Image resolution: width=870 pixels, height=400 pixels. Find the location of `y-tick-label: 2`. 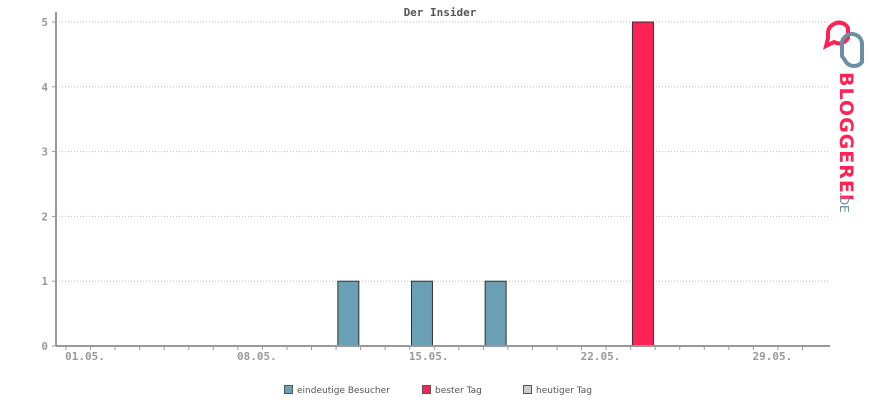

y-tick-label: 2 is located at coordinates (44, 216).